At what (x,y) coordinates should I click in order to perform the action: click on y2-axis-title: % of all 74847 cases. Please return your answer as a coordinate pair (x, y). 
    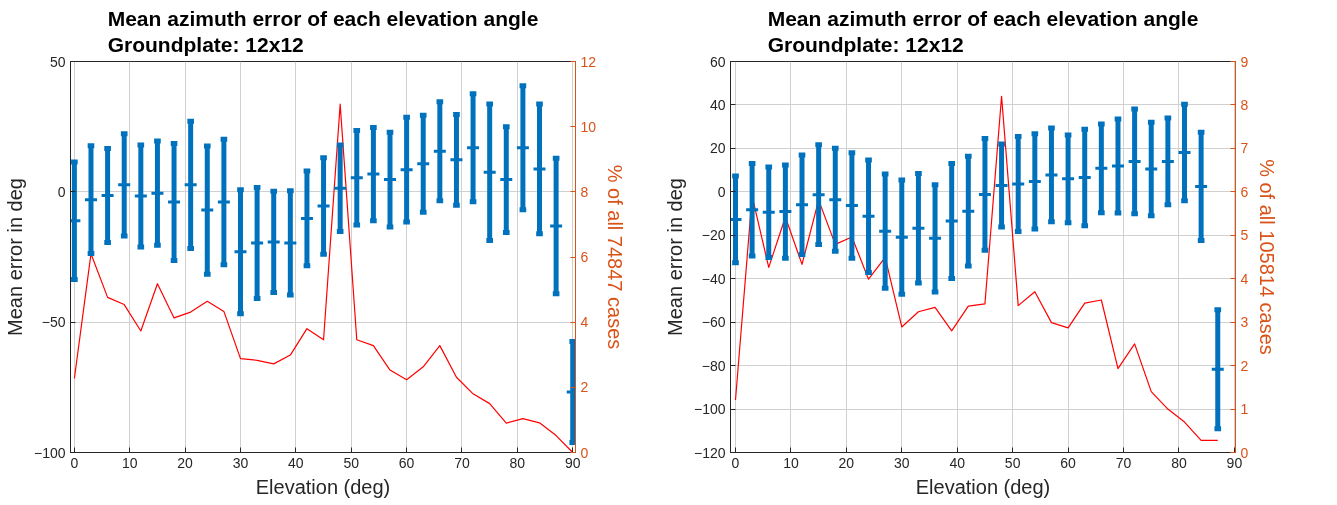
    Looking at the image, I should click on (615, 257).